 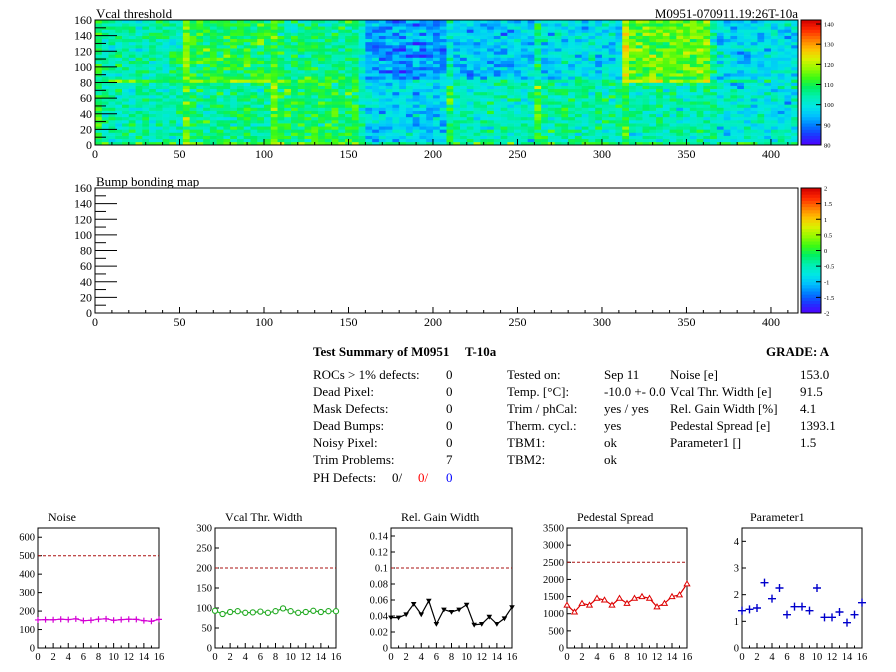 What do you see at coordinates (62, 517) in the screenshot?
I see `chart-title: Noise` at bounding box center [62, 517].